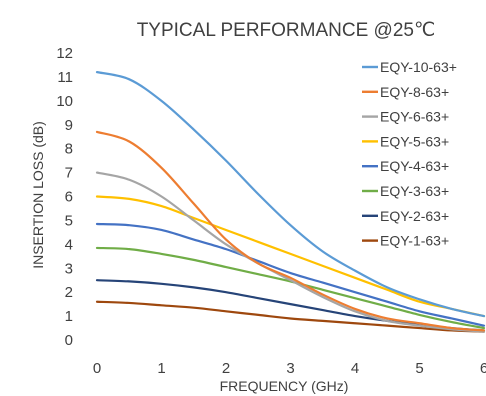 This screenshot has width=486, height=396. I want to click on y-tick-label: 12, so click(64, 53).